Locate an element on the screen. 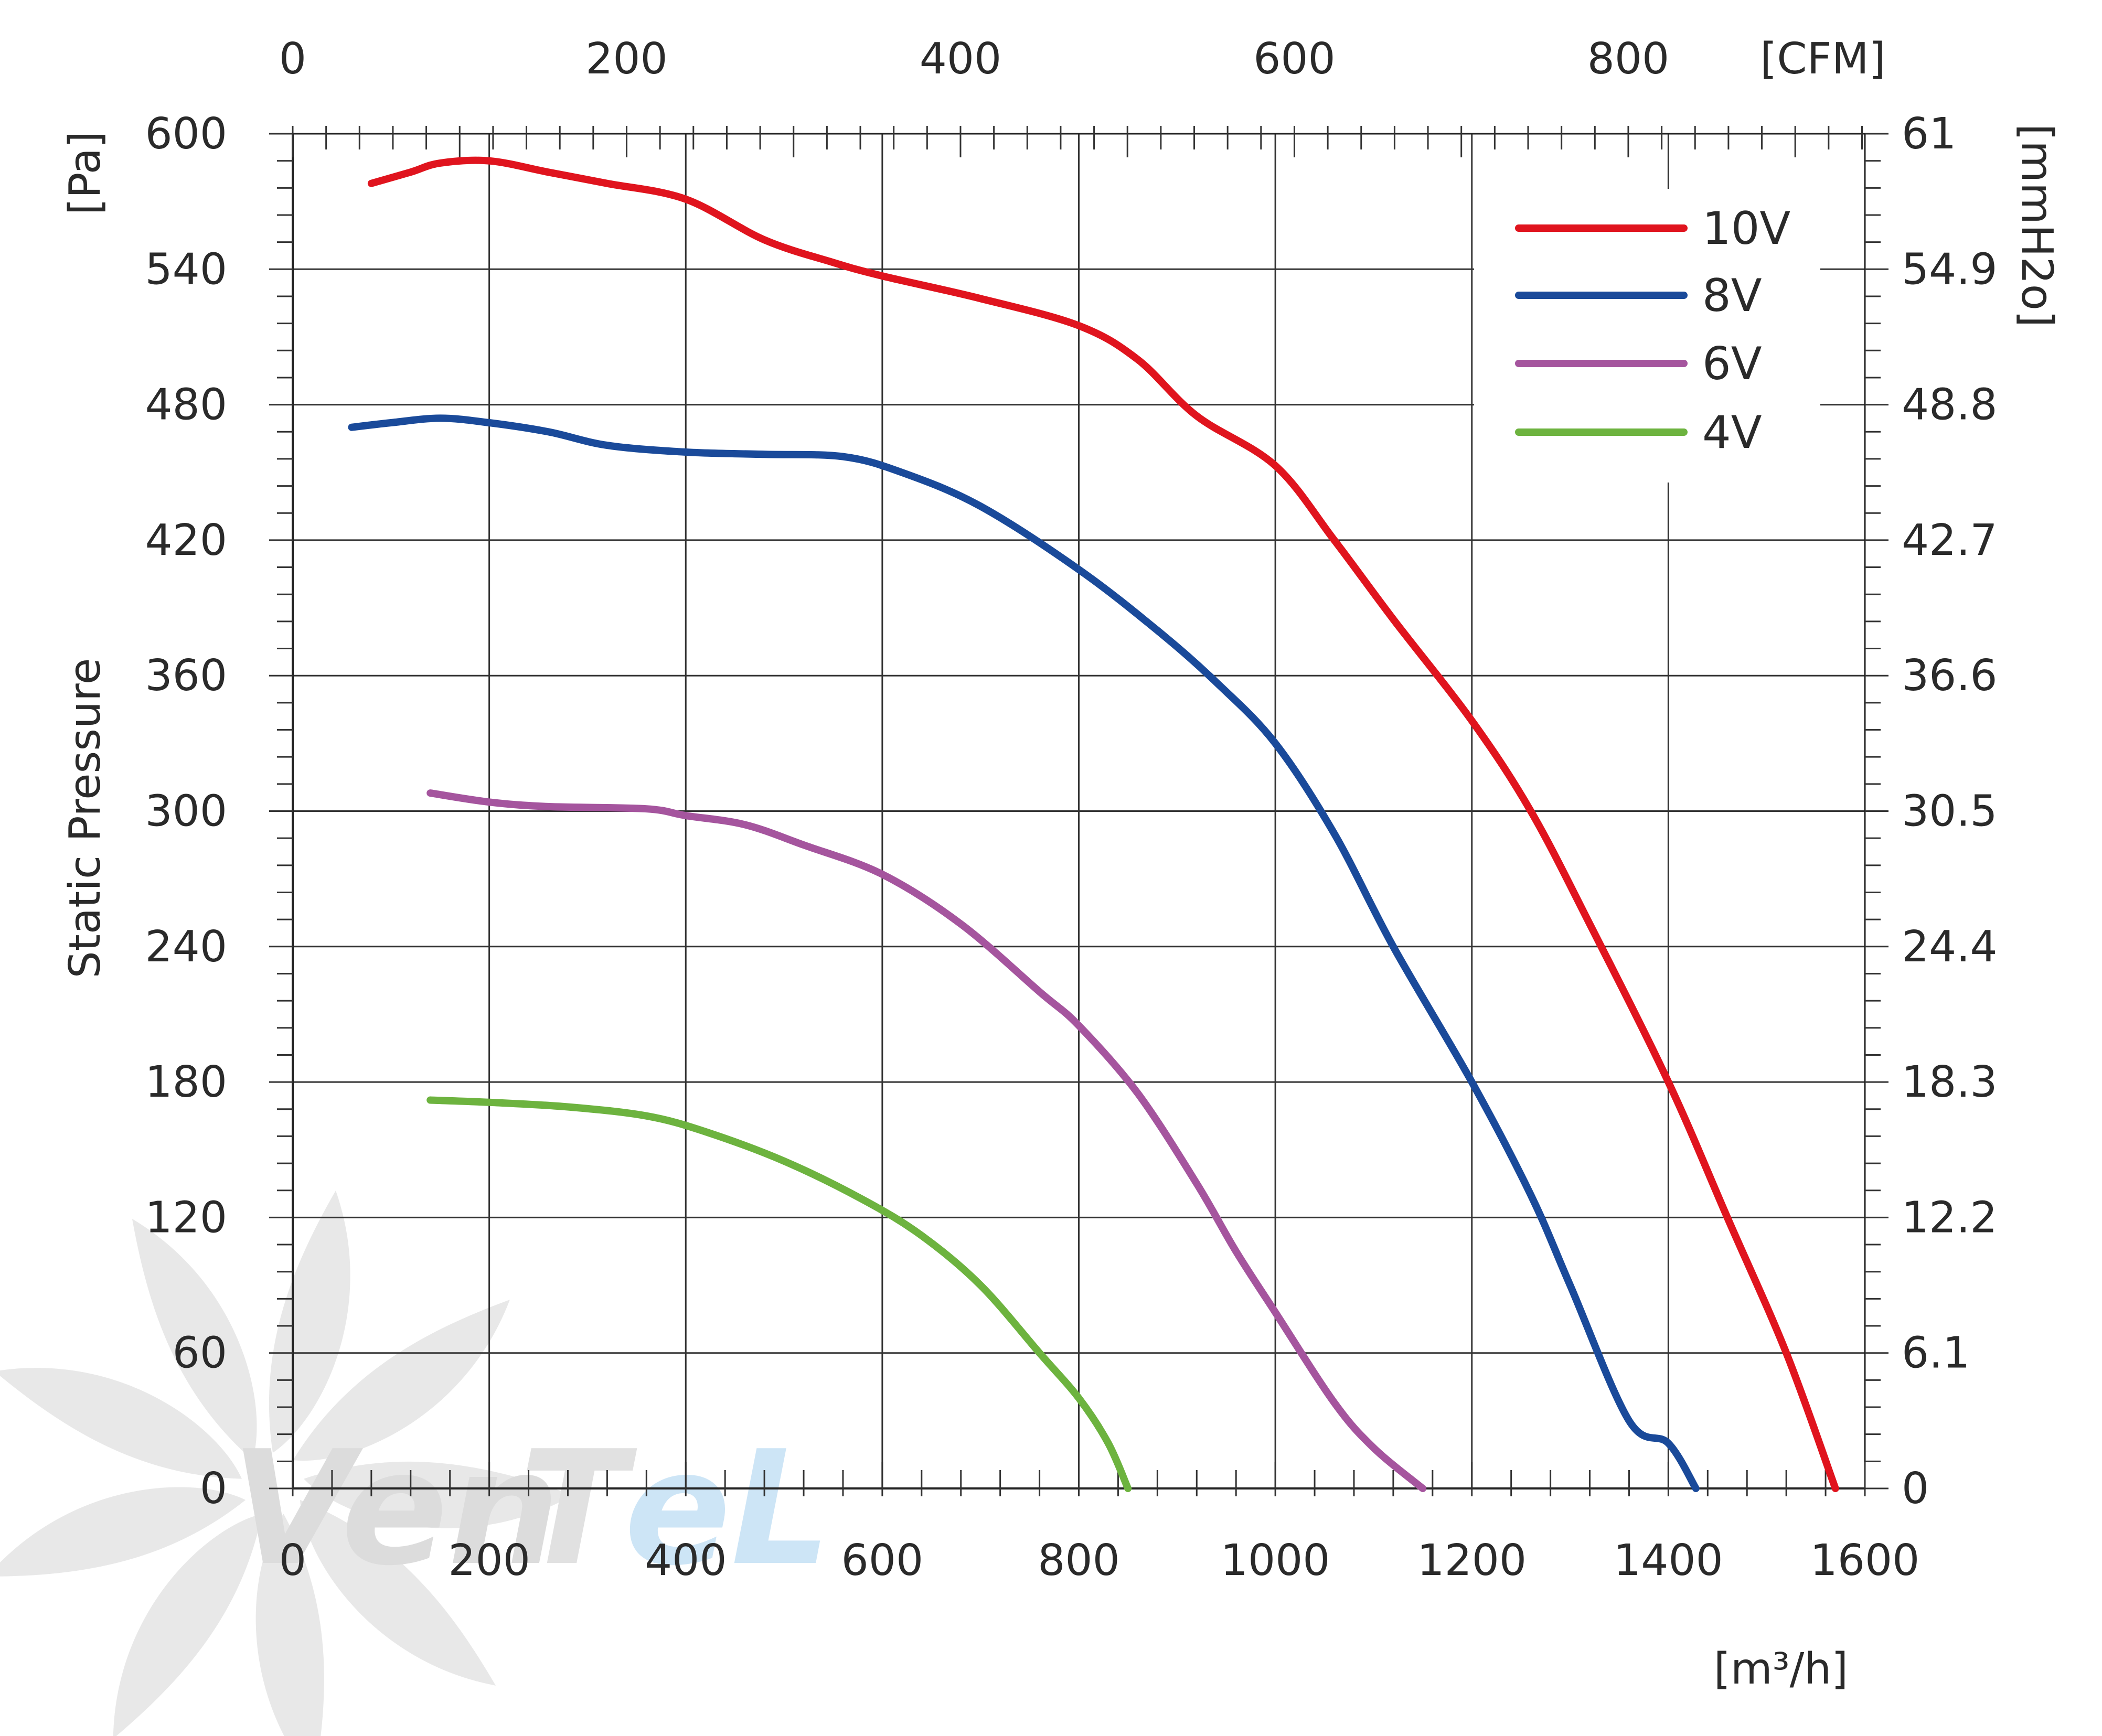  secondary-y-tick-label: 54.9 is located at coordinates (1950, 269).